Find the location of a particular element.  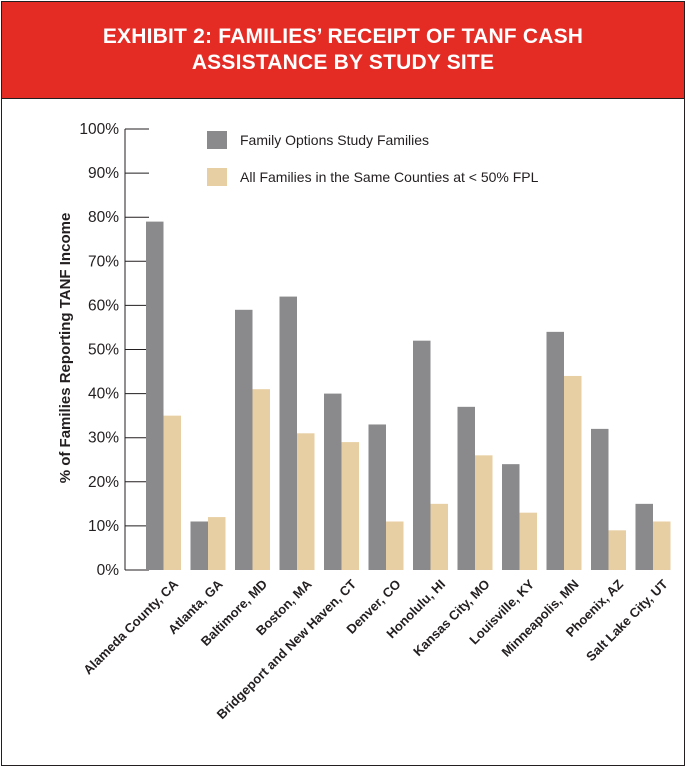

y-tick-label: 70% is located at coordinates (103, 261).